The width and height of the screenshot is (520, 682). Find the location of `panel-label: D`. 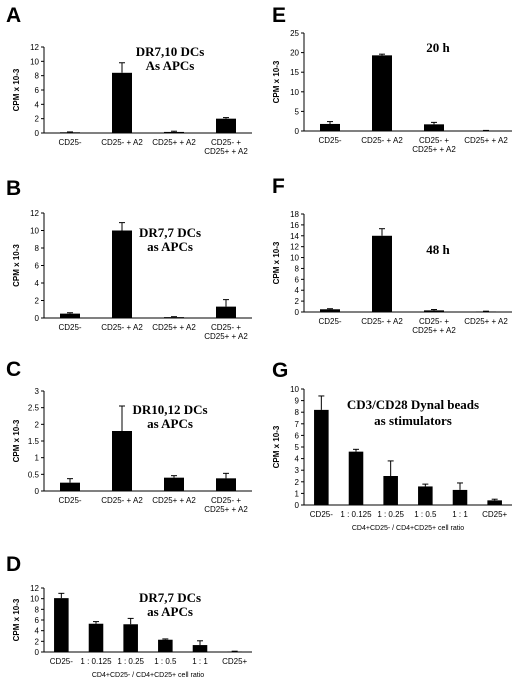

panel-label: D is located at coordinates (13, 564).